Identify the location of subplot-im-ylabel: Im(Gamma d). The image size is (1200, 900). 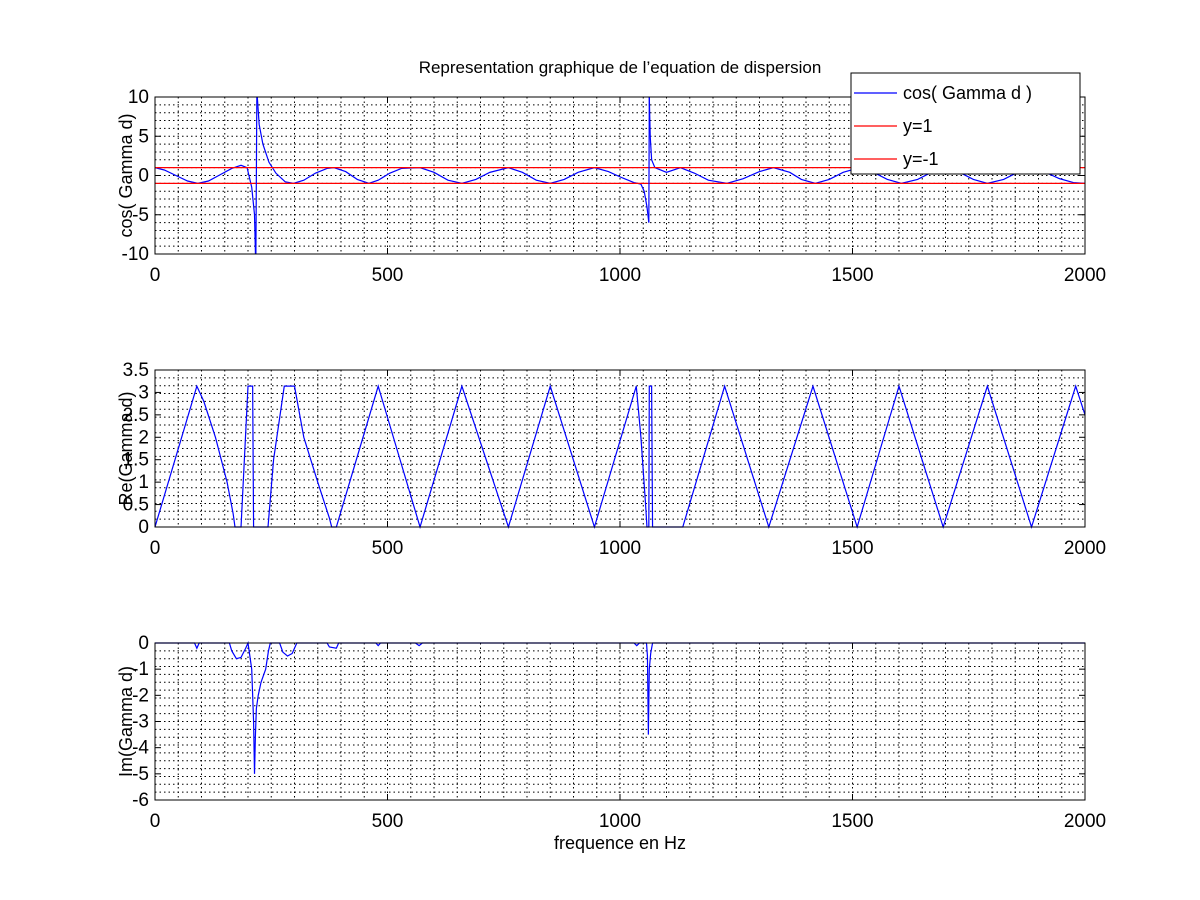
(126, 721).